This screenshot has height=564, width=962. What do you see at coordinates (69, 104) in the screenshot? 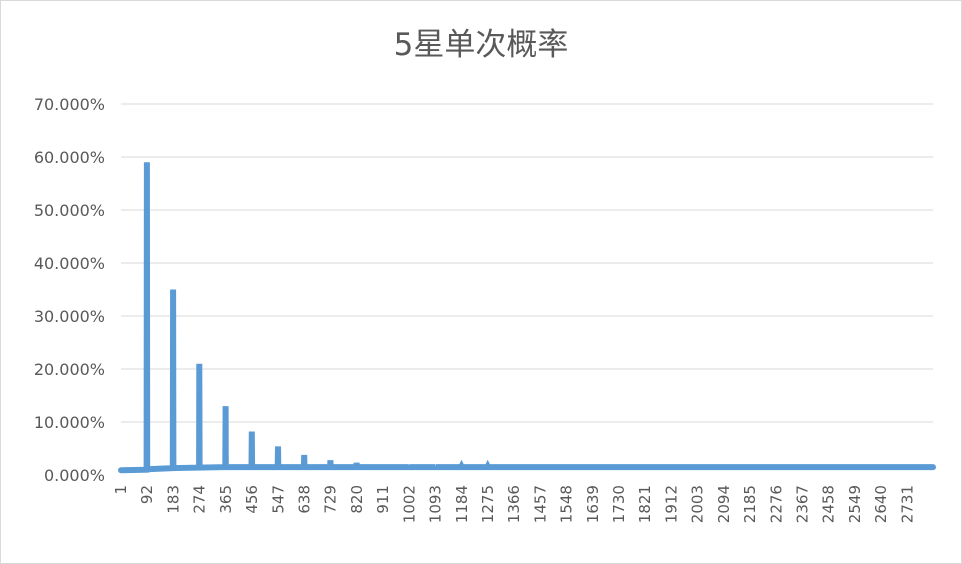
I see `y-tick-label: 70.000%` at bounding box center [69, 104].